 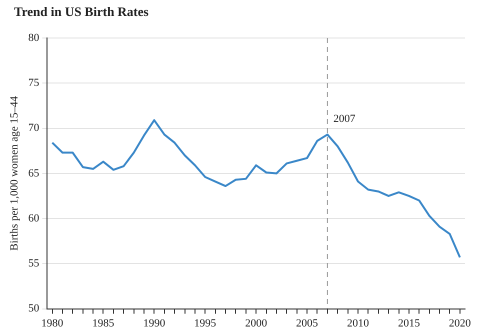 I want to click on y-axis-title: Births per 1,000 women age 15–44, so click(x=14, y=173).